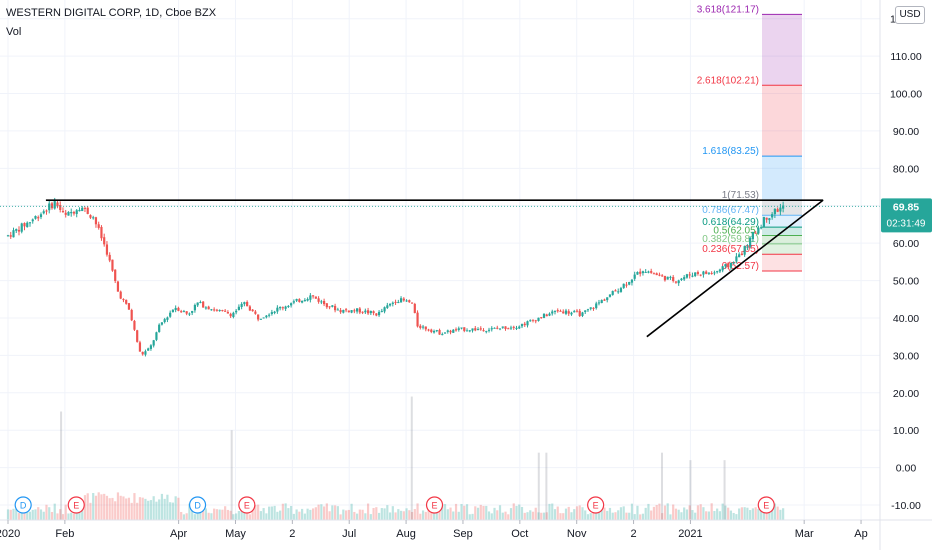 This screenshot has height=550, width=932. Describe the element at coordinates (466, 529) in the screenshot. I see `time-axis: 2020 Feb Apr May 2 Jul Aug Sep Oct Nov 2 2021 Mar Ap` at that location.